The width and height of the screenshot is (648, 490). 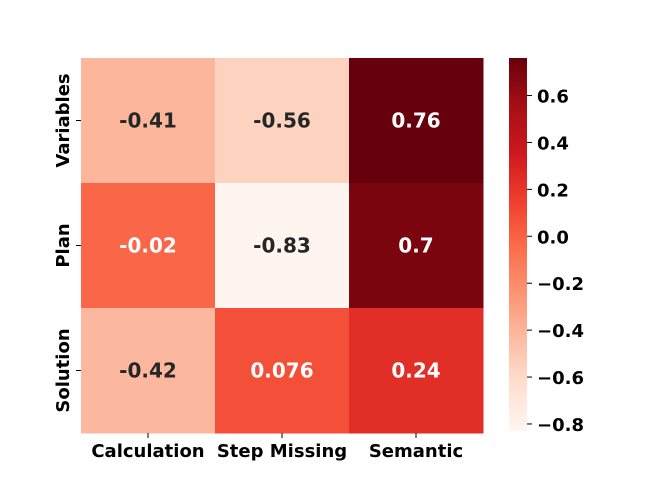 I want to click on cell-value-label: 0.076, so click(x=281, y=371).